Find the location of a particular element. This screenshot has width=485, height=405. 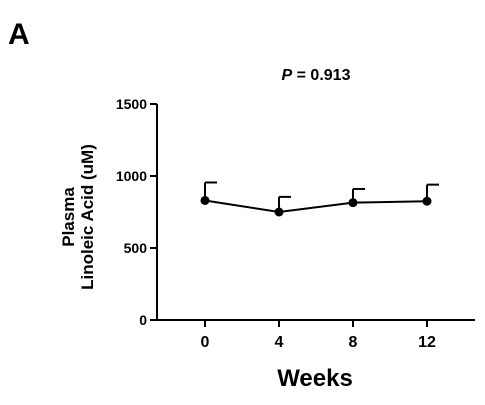

y-ticks: 0 500 1000 1500 is located at coordinates (136, 212).